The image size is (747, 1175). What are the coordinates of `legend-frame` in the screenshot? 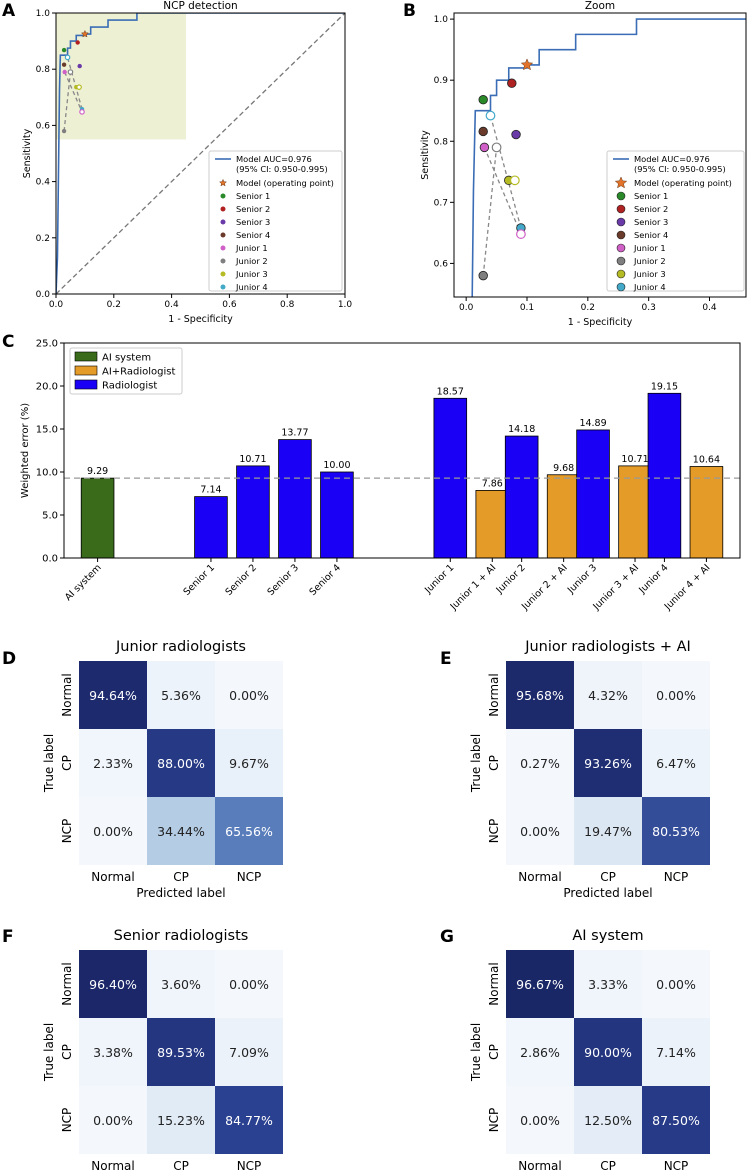 It's located at (126, 371).